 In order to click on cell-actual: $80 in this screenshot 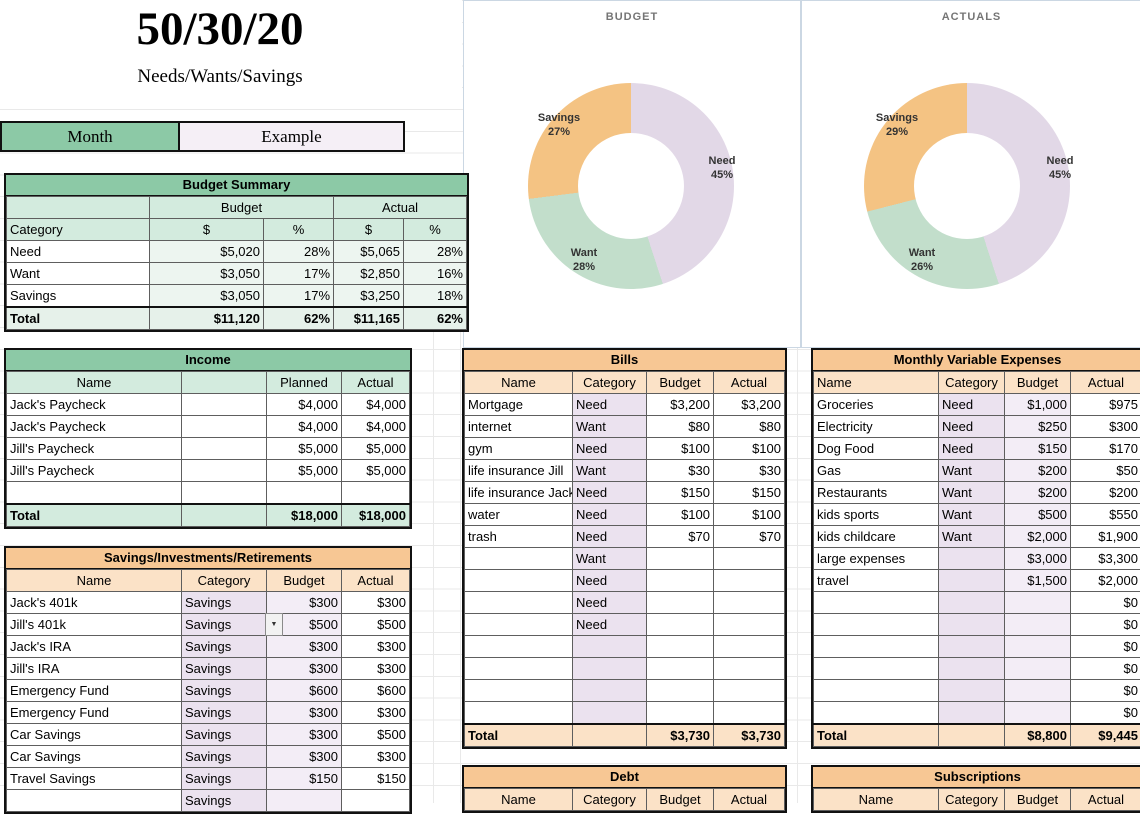, I will do `click(749, 427)`.